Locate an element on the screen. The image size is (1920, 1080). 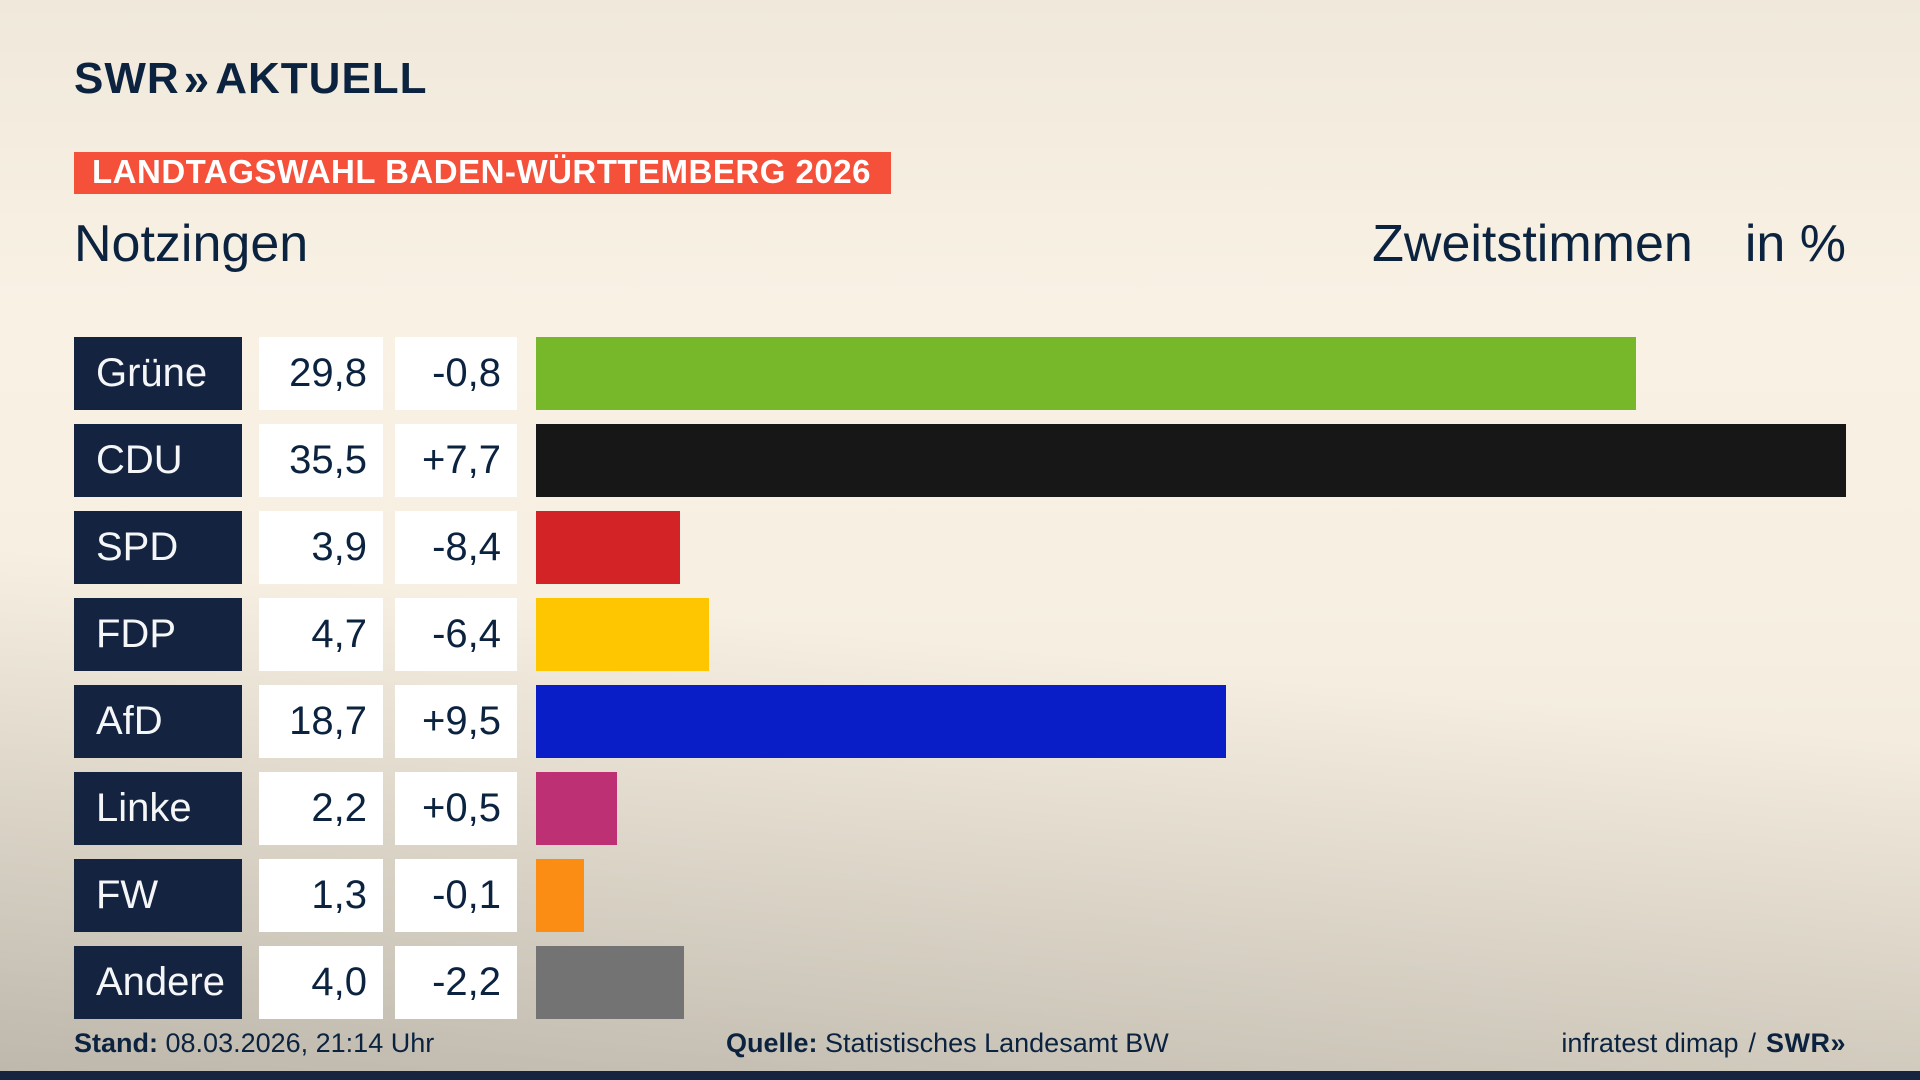
source: Quelle: Statistisches Landesamt BW is located at coordinates (947, 1043).